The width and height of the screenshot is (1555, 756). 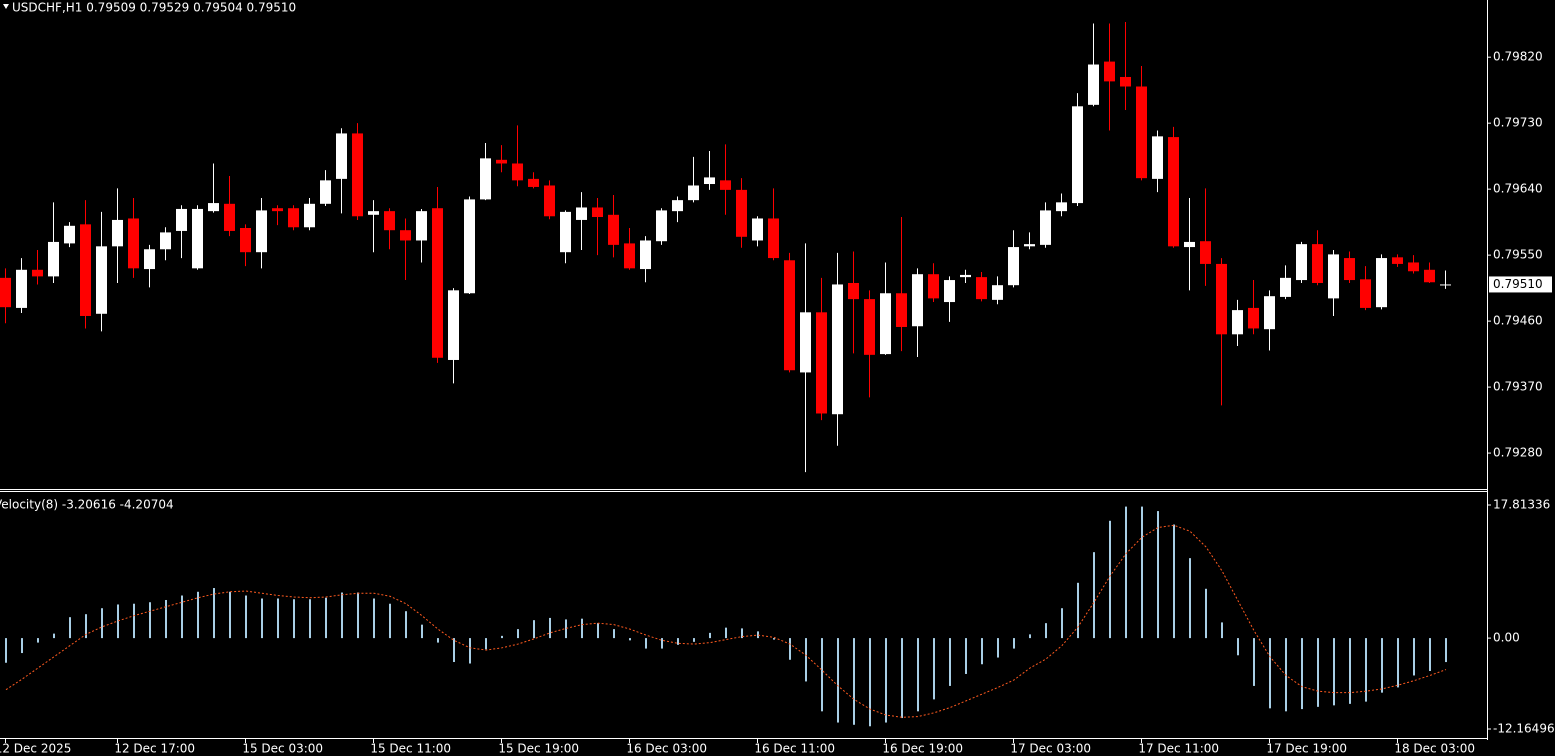 What do you see at coordinates (1178, 749) in the screenshot?
I see `x-tick-label: 17 Dec 11:00` at bounding box center [1178, 749].